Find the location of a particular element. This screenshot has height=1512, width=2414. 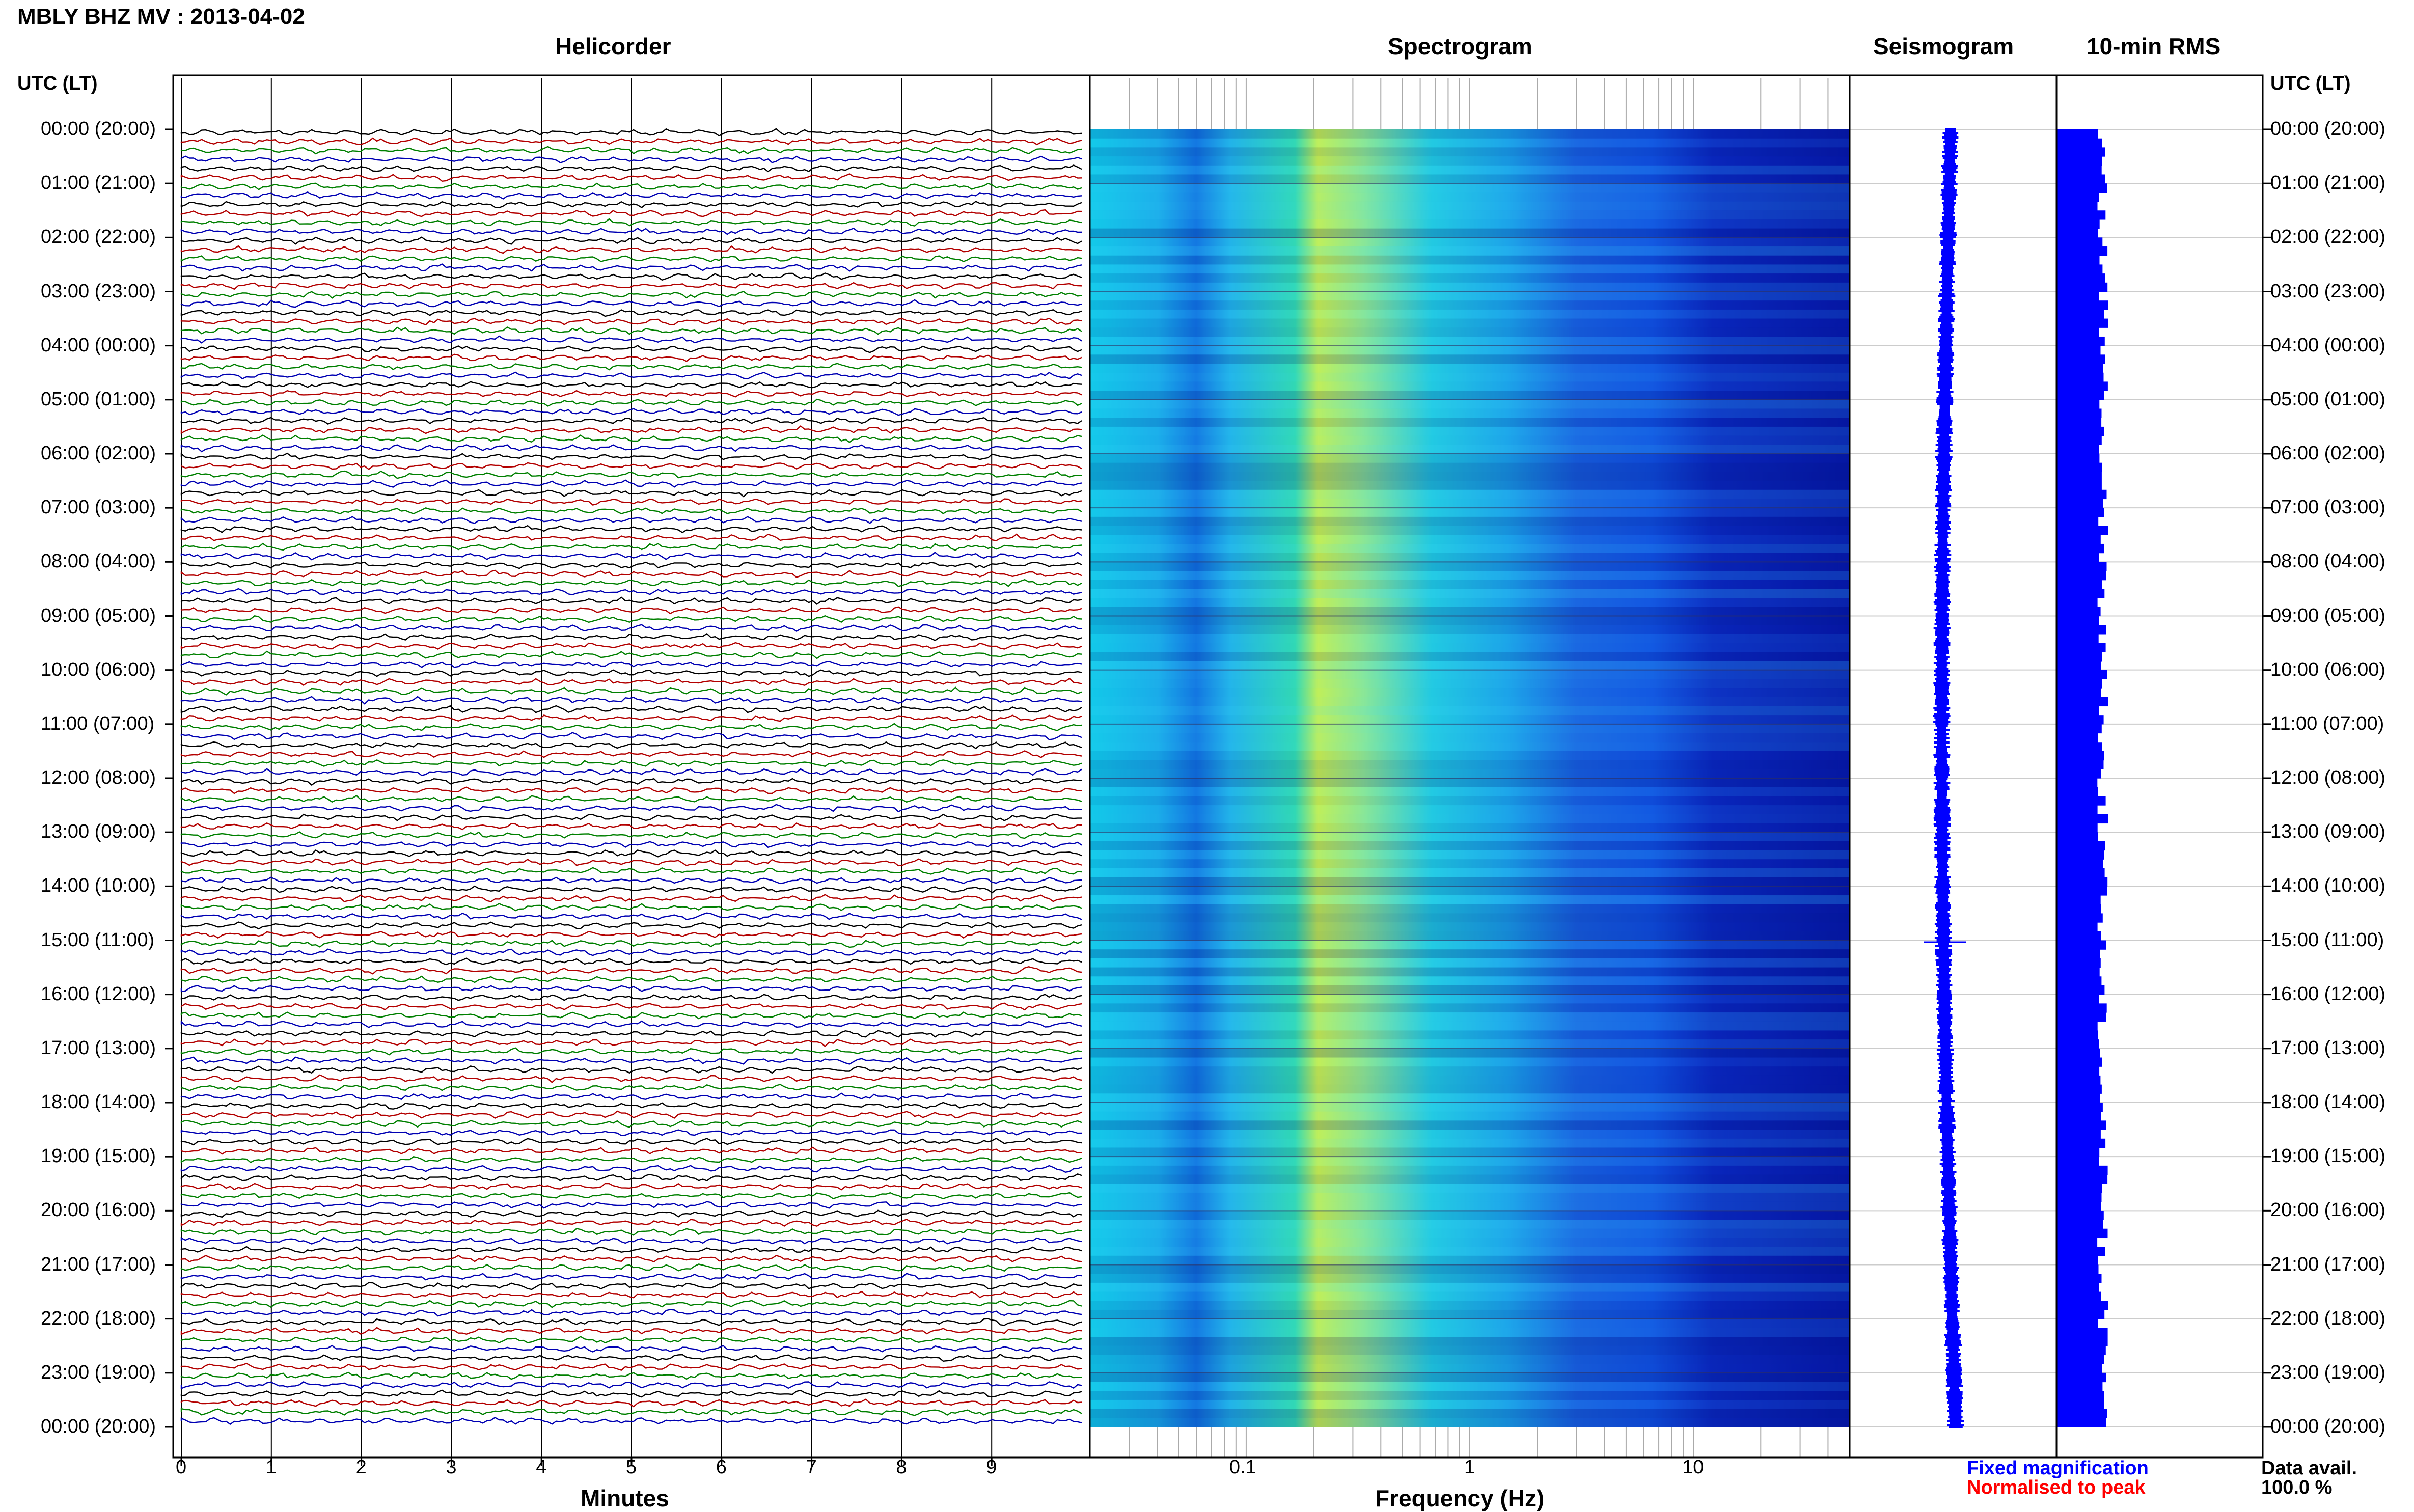

panel-frame is located at coordinates (2159, 766).